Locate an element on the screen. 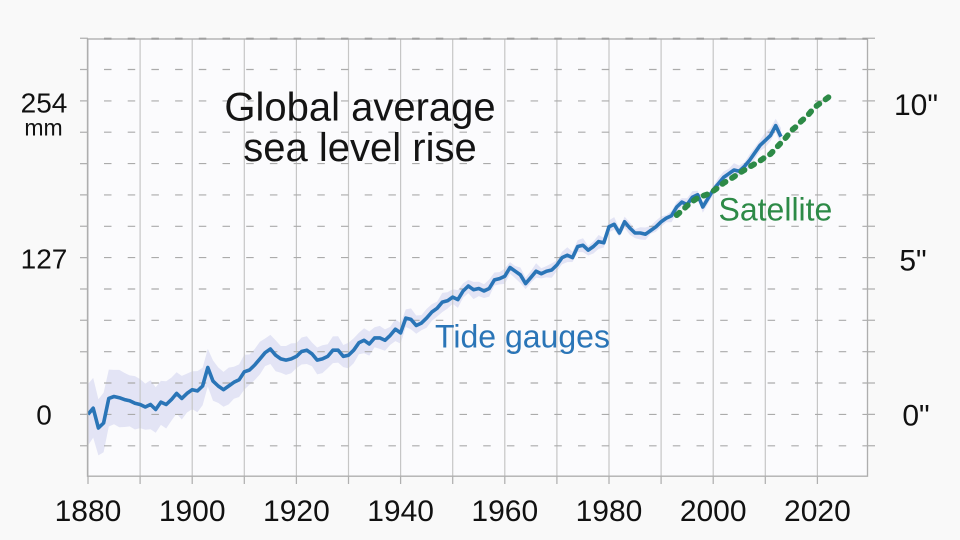  svg-text: mm is located at coordinates (43, 128).